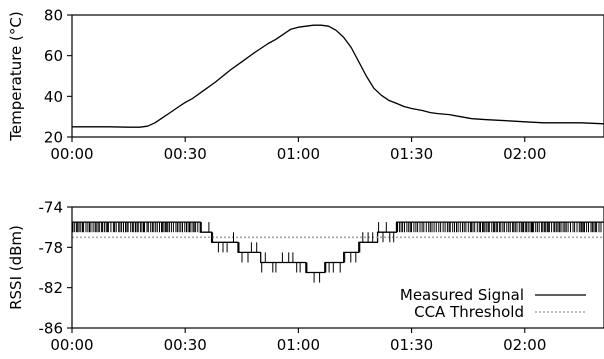 This screenshot has height=359, width=604. What do you see at coordinates (16, 267) in the screenshot?
I see `rssi-y-axis-title: RSSI (dBm)` at bounding box center [16, 267].